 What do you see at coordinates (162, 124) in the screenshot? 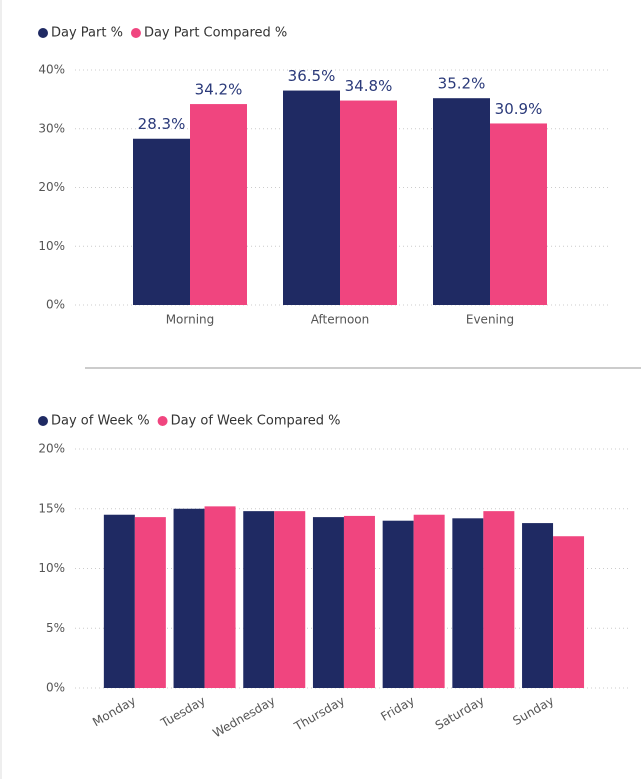
I see `data-label: 28.3%` at bounding box center [162, 124].